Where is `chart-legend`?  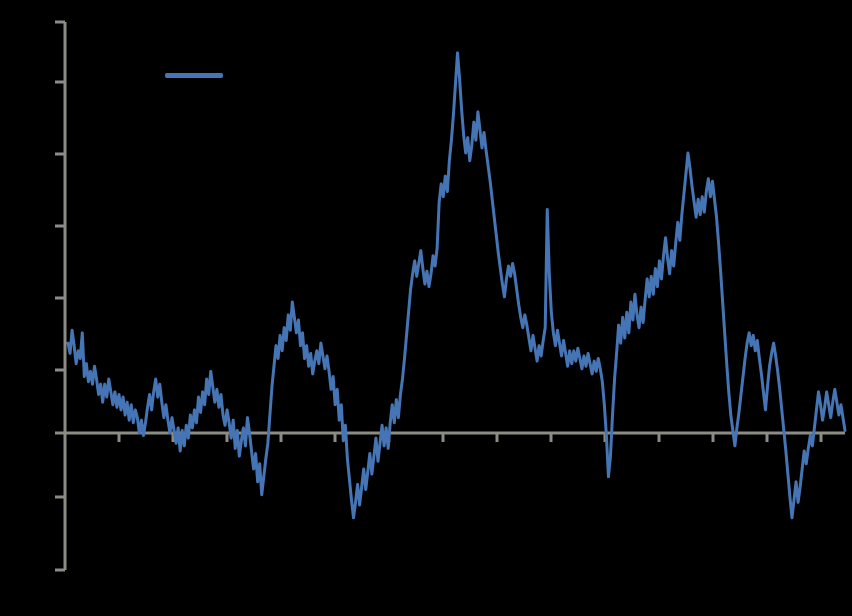
chart-legend is located at coordinates (197, 75).